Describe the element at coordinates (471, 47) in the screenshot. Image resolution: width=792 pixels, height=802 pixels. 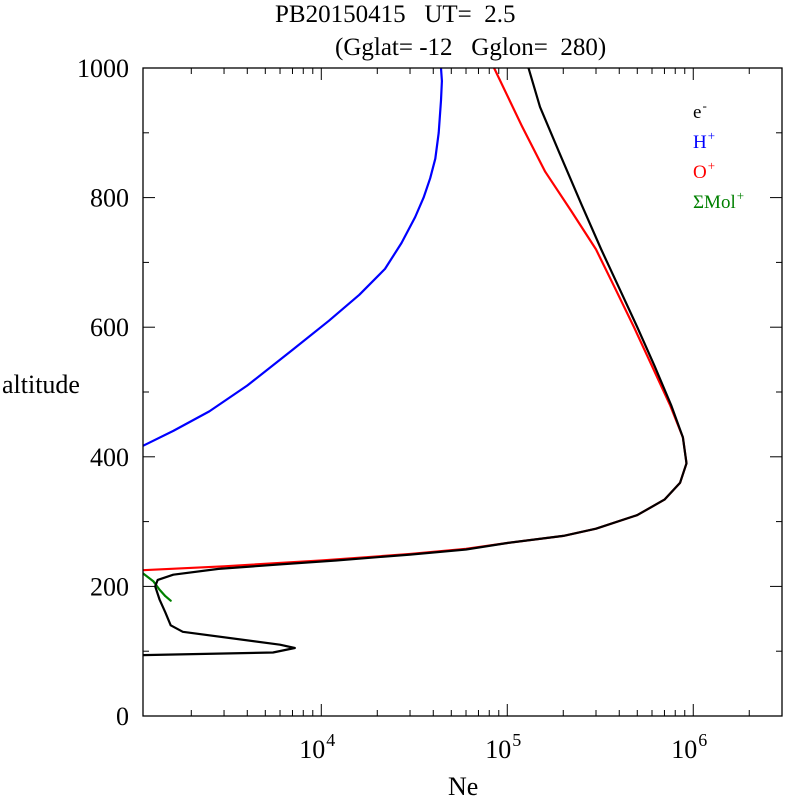
I see `chart-title-line2: (Gglat= -12 Gglon= 280)` at that location.